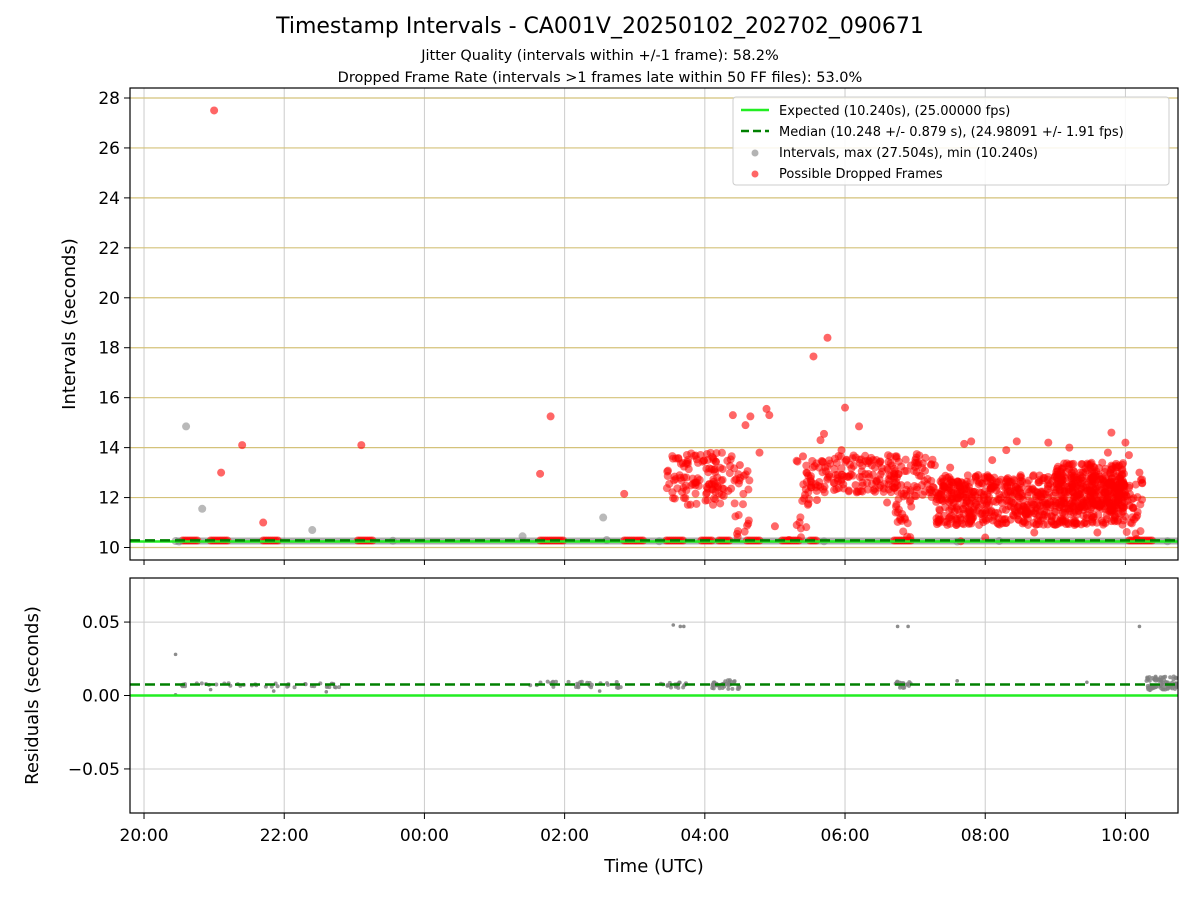  What do you see at coordinates (109, 449) in the screenshot?
I see `y-tick-label: 14` at bounding box center [109, 449].